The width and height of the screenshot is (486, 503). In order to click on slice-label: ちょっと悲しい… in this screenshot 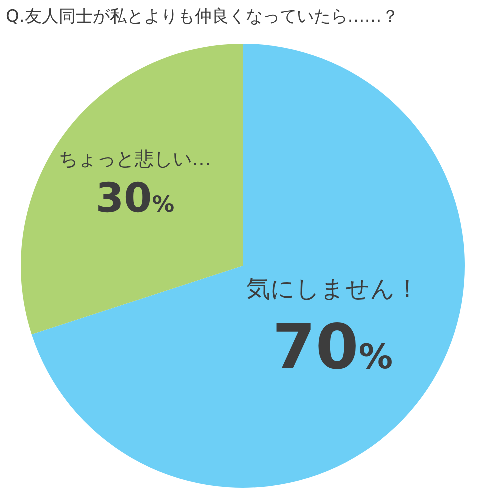, I will do `click(135, 158)`.